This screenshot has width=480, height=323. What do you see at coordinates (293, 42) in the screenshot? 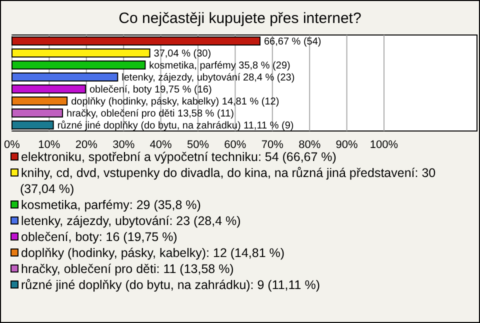
I see `data-label: 66,67 % (54)` at bounding box center [293, 42].